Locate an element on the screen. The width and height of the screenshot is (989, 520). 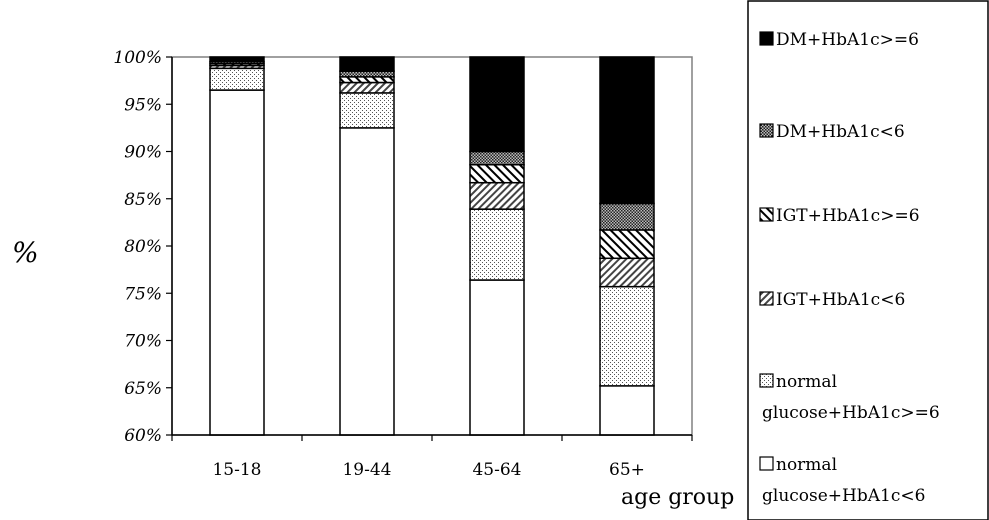
y-tick-label: 65% is located at coordinates (143, 389).